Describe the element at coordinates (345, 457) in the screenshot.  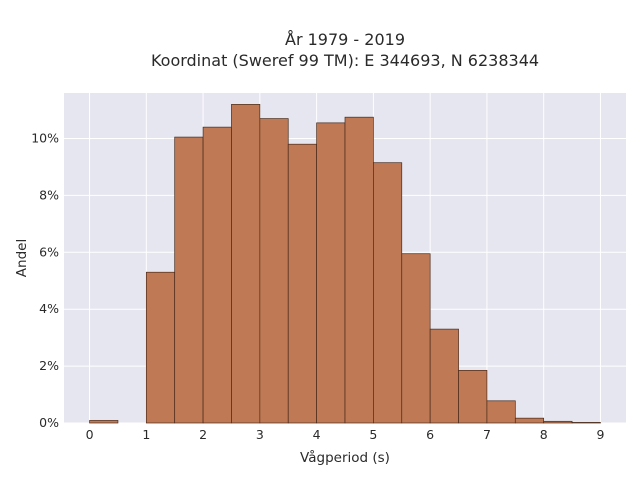
I see `x-axis-title: Vågperiod (s)` at that location.